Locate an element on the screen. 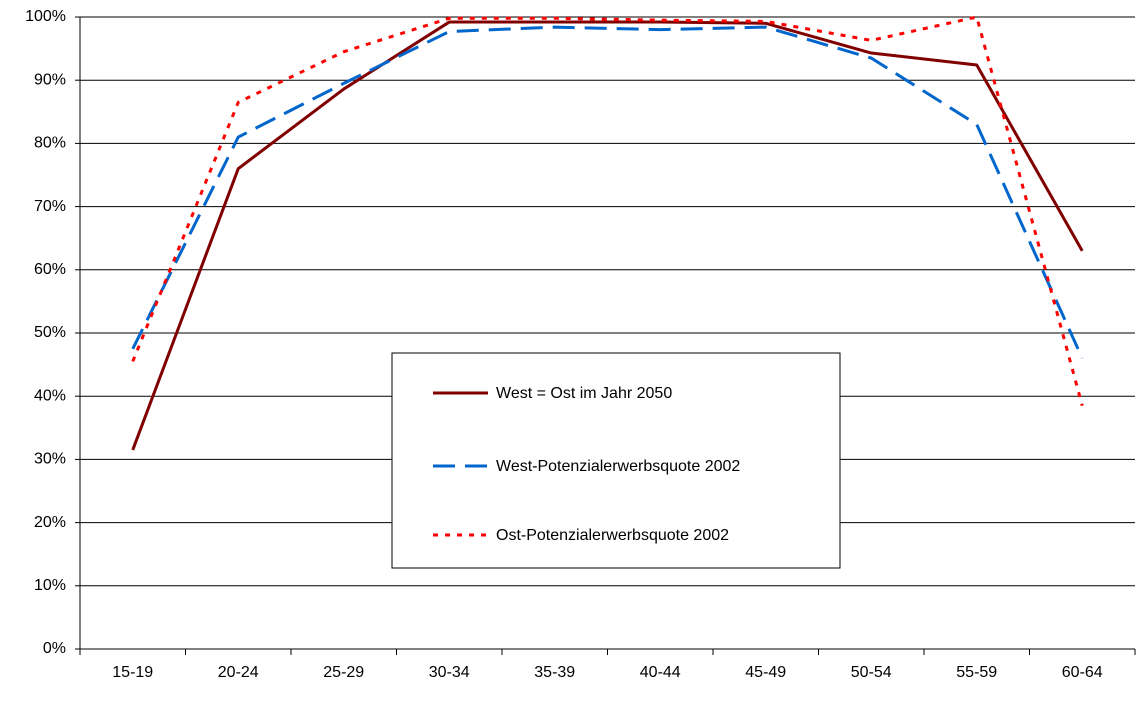 This screenshot has height=702, width=1139. x-tick-label: 40-44 is located at coordinates (660, 672).